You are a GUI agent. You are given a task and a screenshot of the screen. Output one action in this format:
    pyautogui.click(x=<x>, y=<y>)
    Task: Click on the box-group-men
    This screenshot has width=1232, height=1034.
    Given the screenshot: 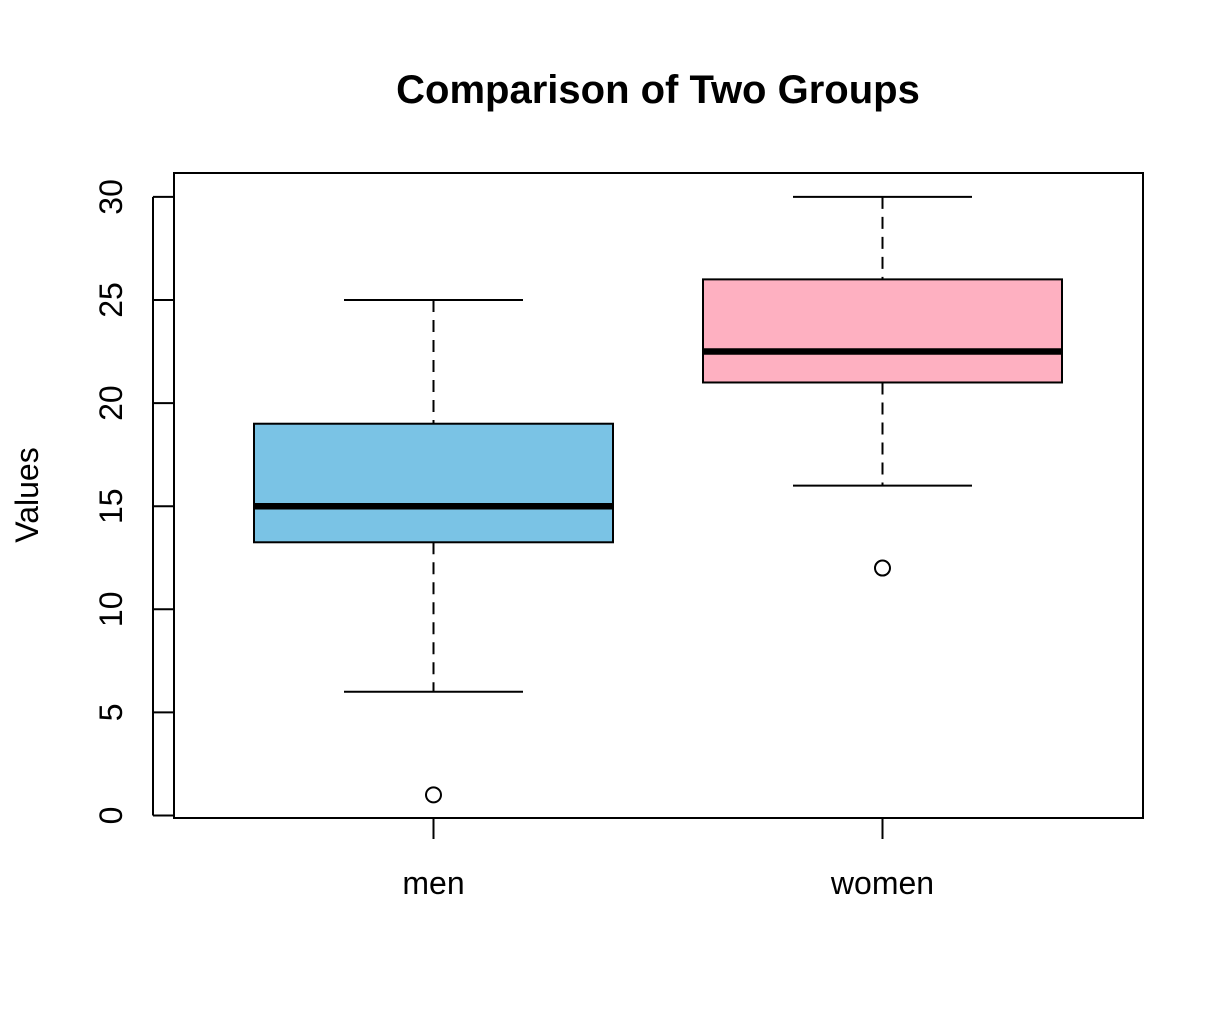 What is the action you would take?
    pyautogui.click(x=433, y=551)
    